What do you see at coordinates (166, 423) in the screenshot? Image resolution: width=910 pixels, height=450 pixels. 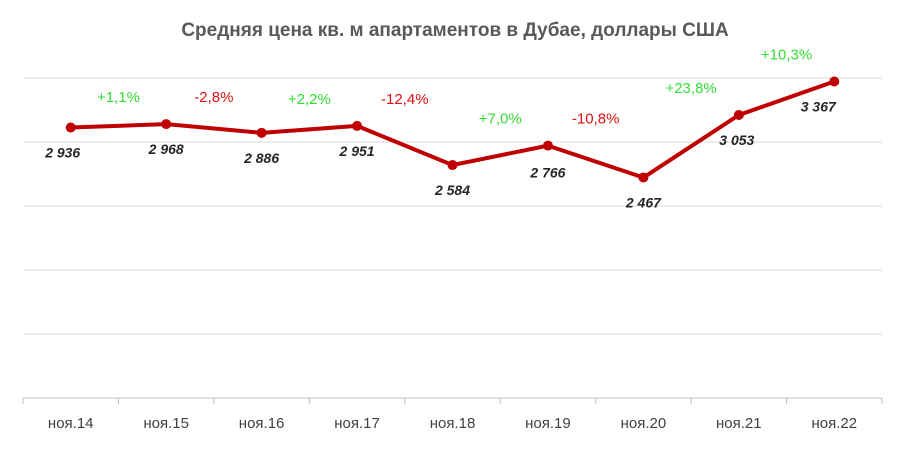 I see `x-tick-label: ноя.15` at bounding box center [166, 423].